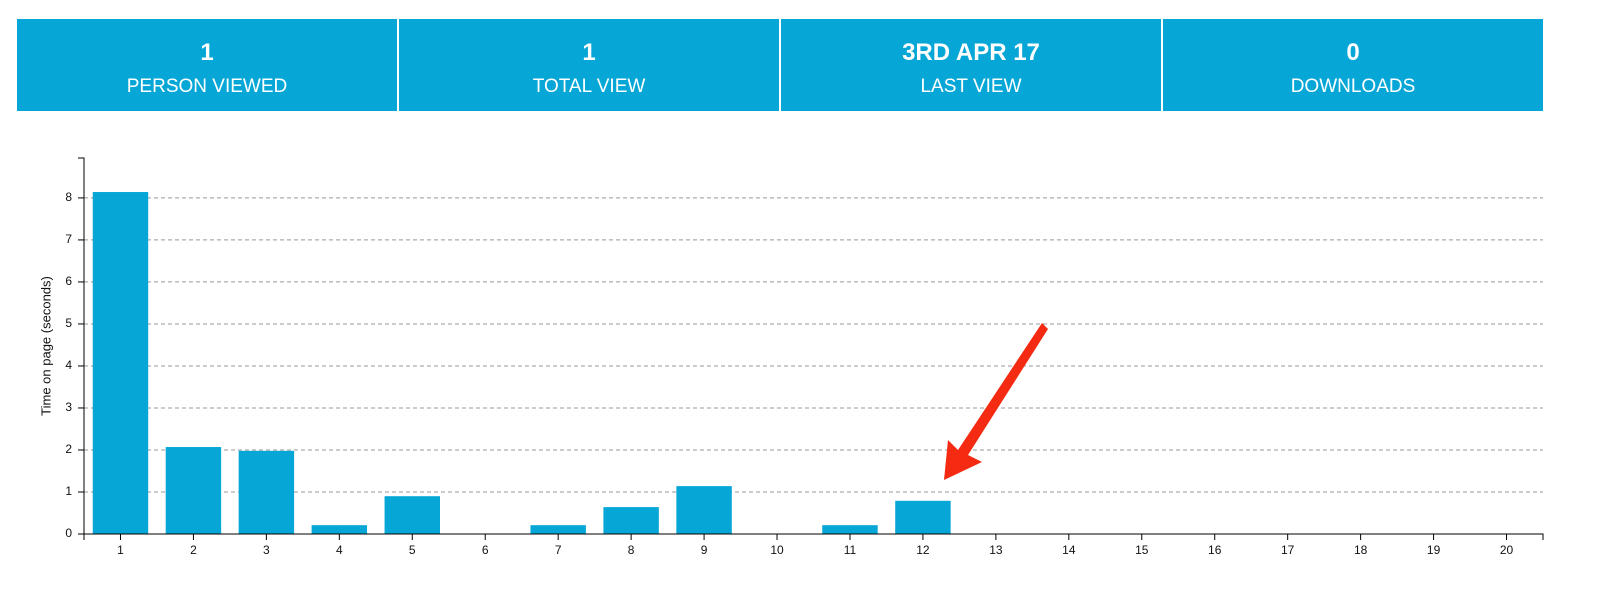  What do you see at coordinates (45, 346) in the screenshot?
I see `y-axis-label: Time on page (seconds)` at bounding box center [45, 346].